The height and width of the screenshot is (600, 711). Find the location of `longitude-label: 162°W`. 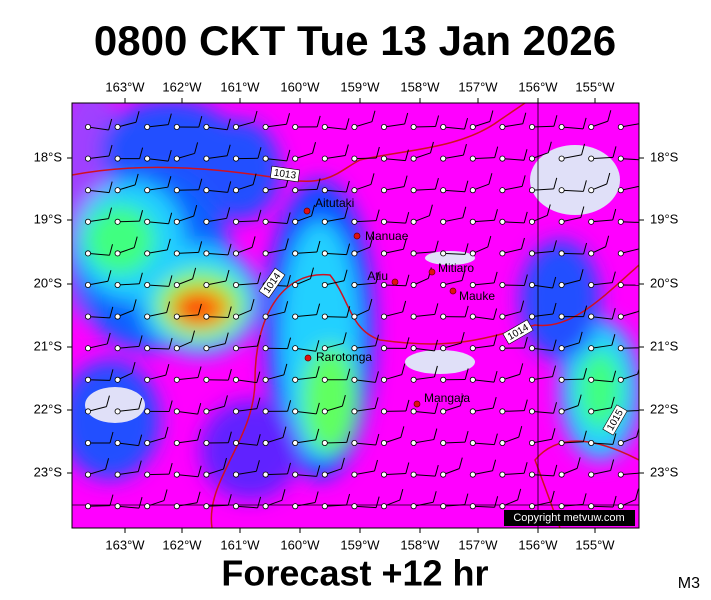

longitude-label: 162°W is located at coordinates (182, 86).